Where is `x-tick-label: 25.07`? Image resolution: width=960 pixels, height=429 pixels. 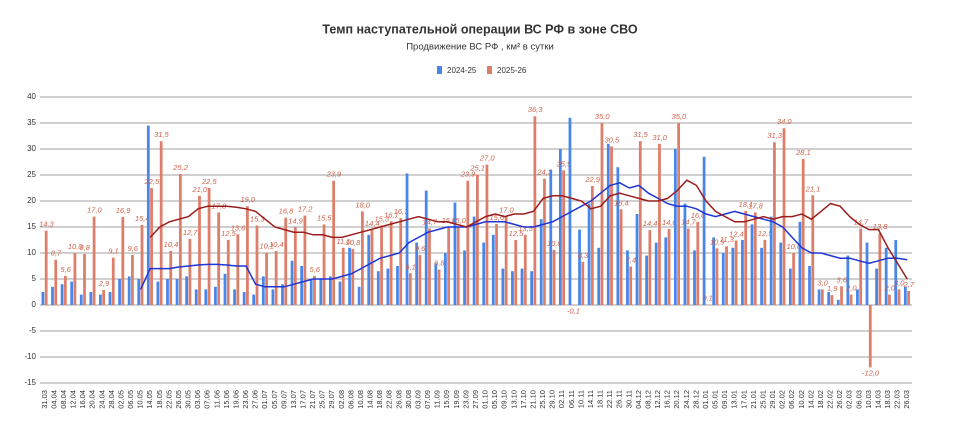 x-tick-label: 25.07 is located at coordinates (322, 399).